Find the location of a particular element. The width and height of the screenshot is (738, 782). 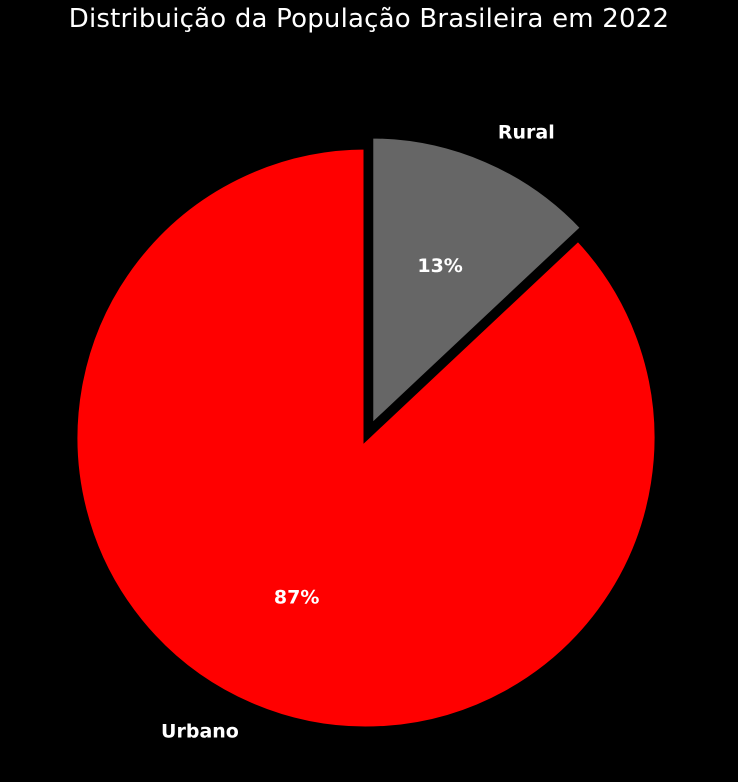

slice-label-rural: Rural is located at coordinates (526, 133).